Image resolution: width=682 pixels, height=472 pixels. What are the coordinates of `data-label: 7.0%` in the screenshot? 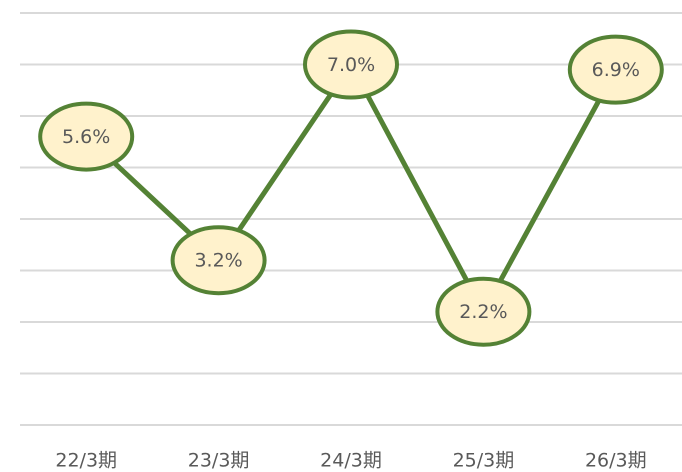 It's located at (351, 65).